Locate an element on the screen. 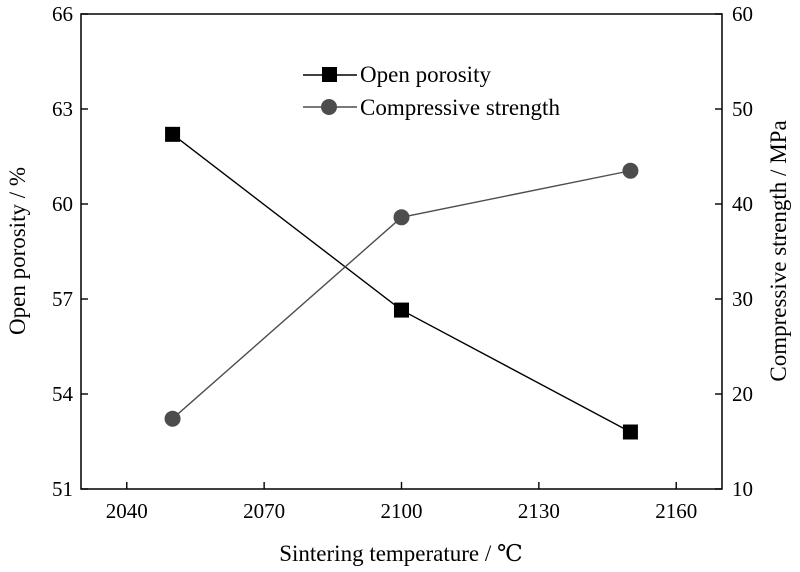 Image resolution: width=800 pixels, height=572 pixels. right-axis-title: Compressive strength / MPa is located at coordinates (778, 250).